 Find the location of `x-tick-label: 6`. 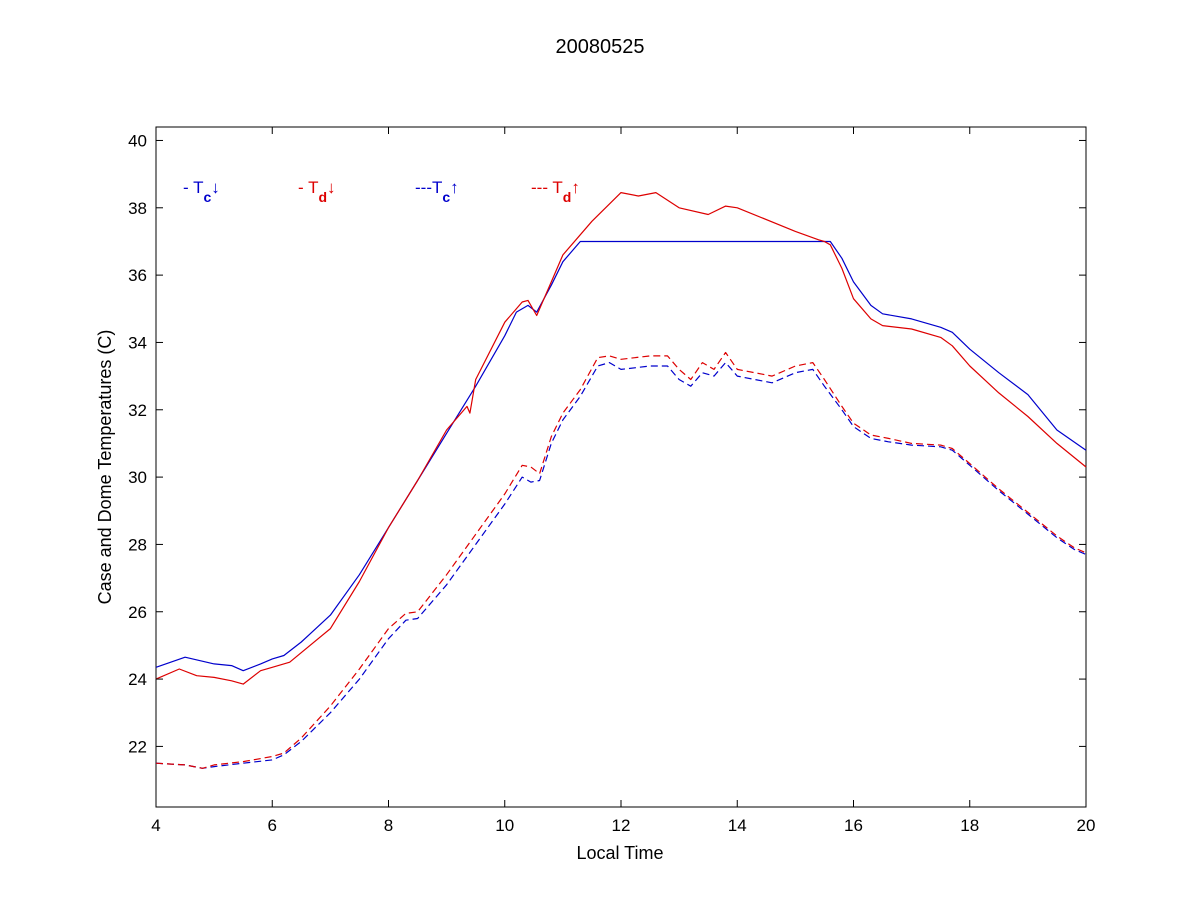

x-tick-label: 6 is located at coordinates (272, 825).